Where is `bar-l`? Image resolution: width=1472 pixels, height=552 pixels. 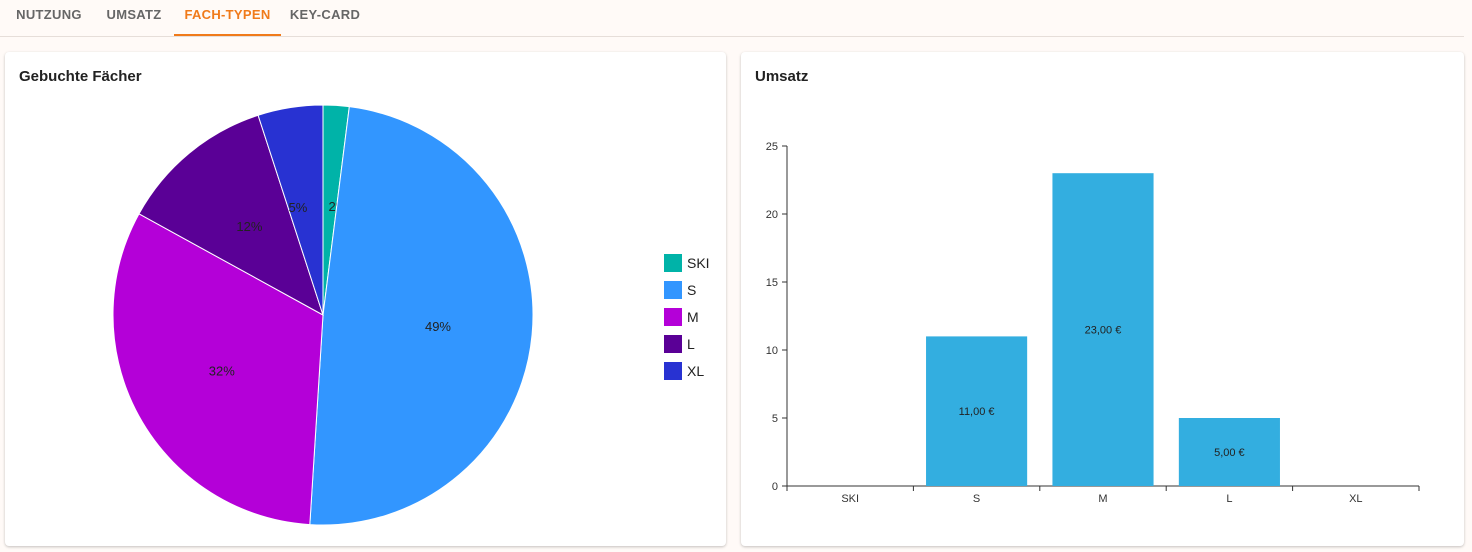
bar-l is located at coordinates (1229, 452).